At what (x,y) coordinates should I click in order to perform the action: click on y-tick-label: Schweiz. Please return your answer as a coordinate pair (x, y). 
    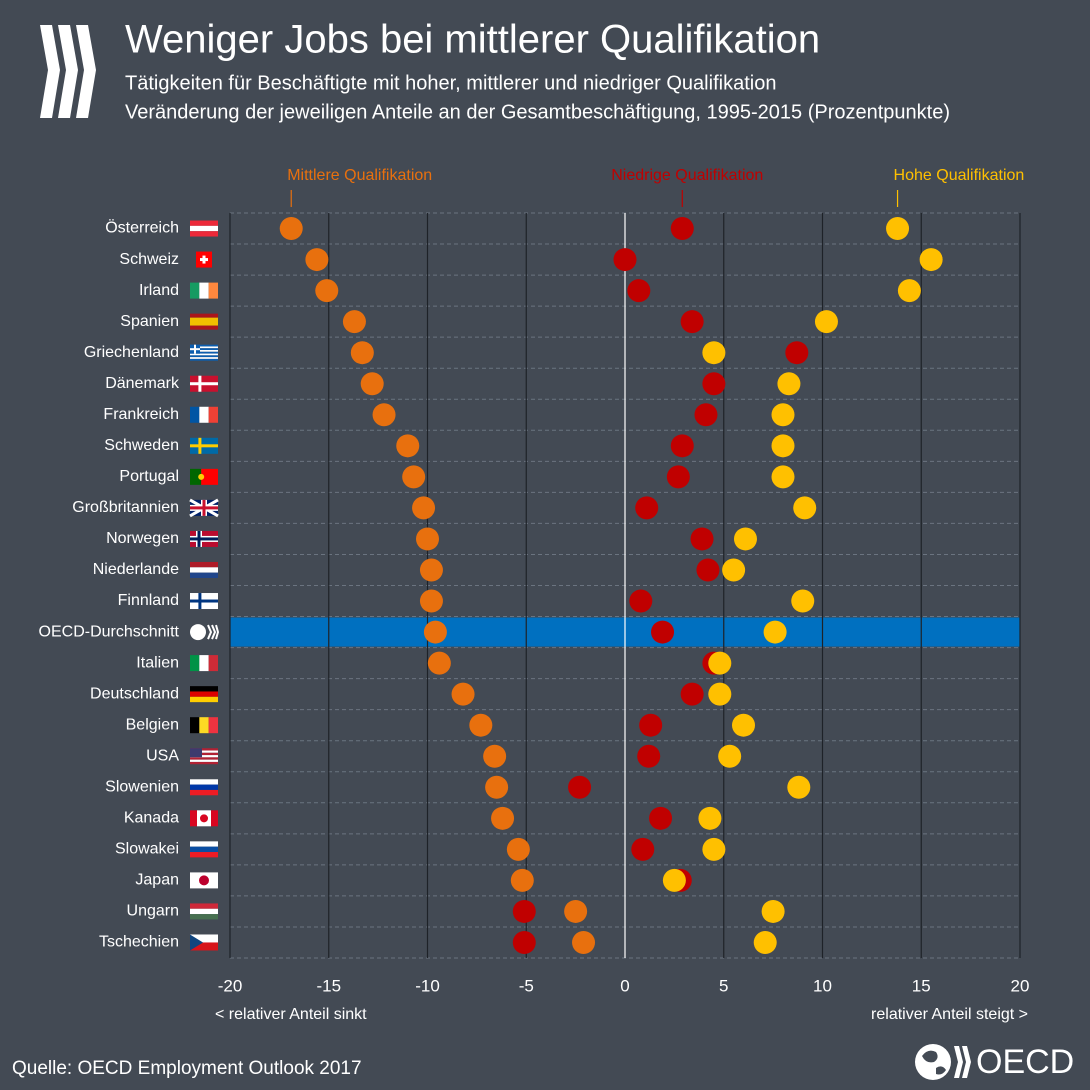
    Looking at the image, I should click on (149, 259).